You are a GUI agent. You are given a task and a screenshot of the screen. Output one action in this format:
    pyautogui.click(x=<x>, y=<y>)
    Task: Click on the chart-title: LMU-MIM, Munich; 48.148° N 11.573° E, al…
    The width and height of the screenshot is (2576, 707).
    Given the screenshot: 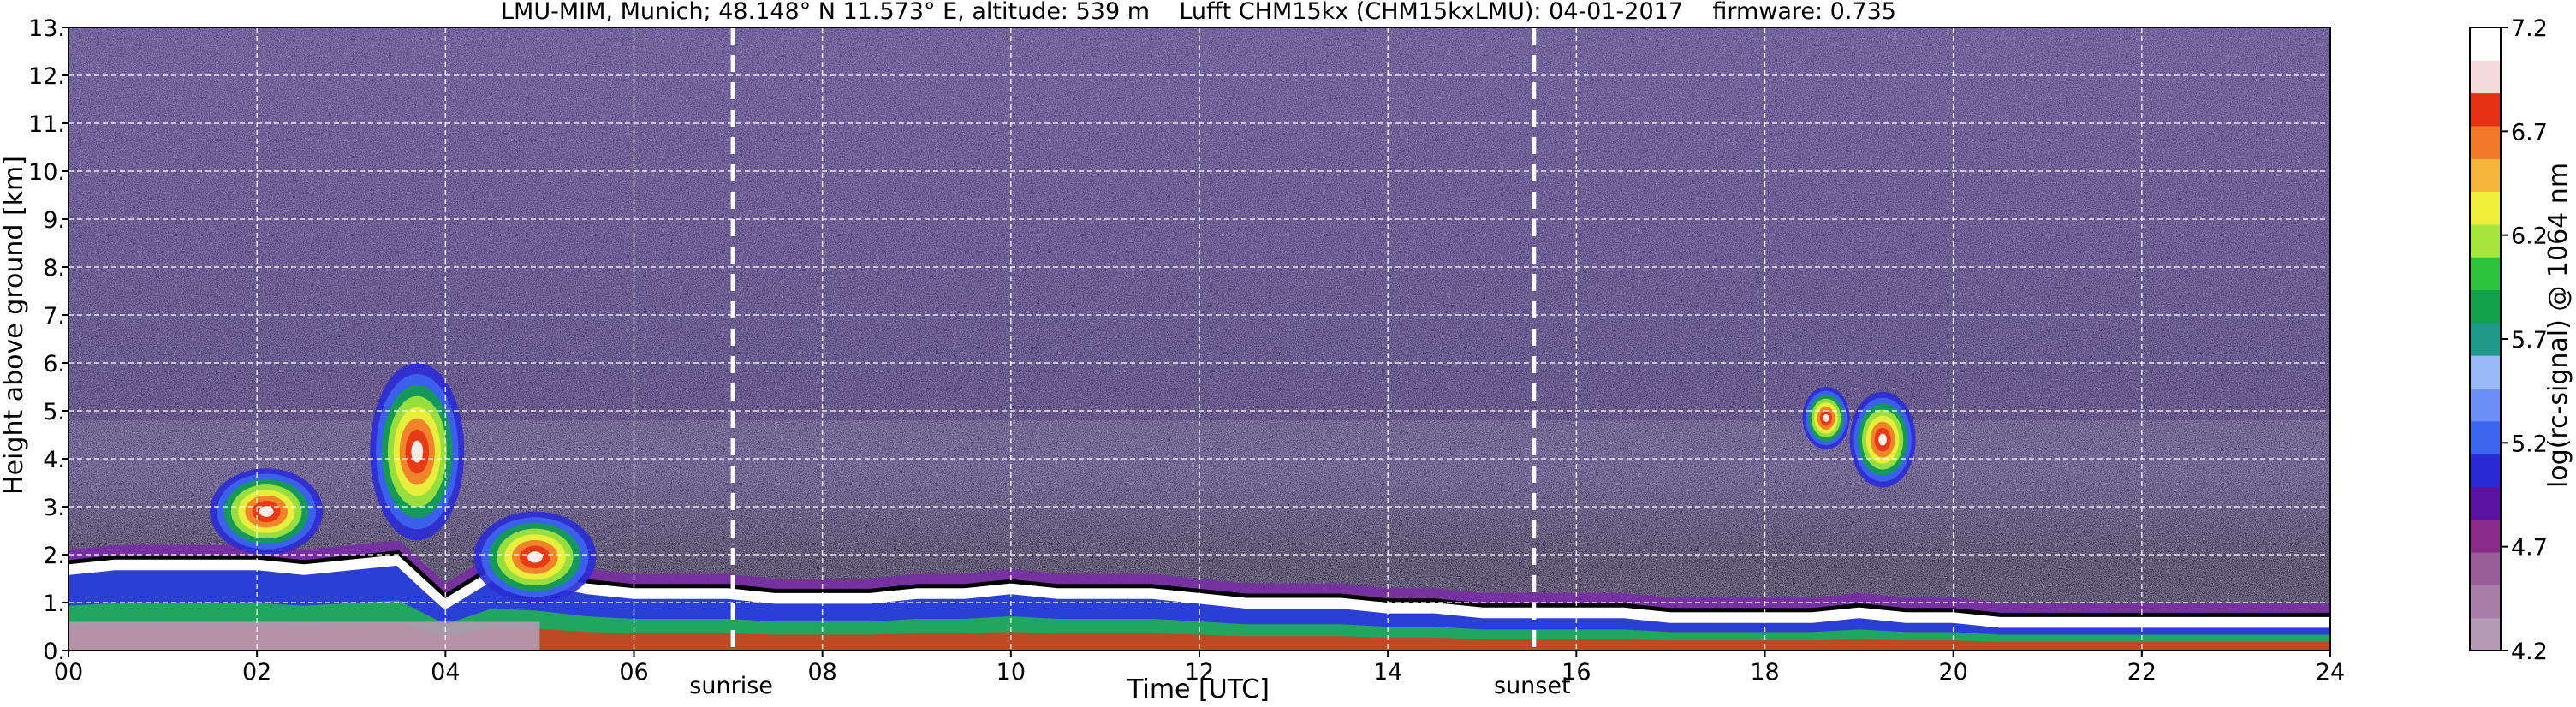 What is the action you would take?
    pyautogui.click(x=1198, y=12)
    